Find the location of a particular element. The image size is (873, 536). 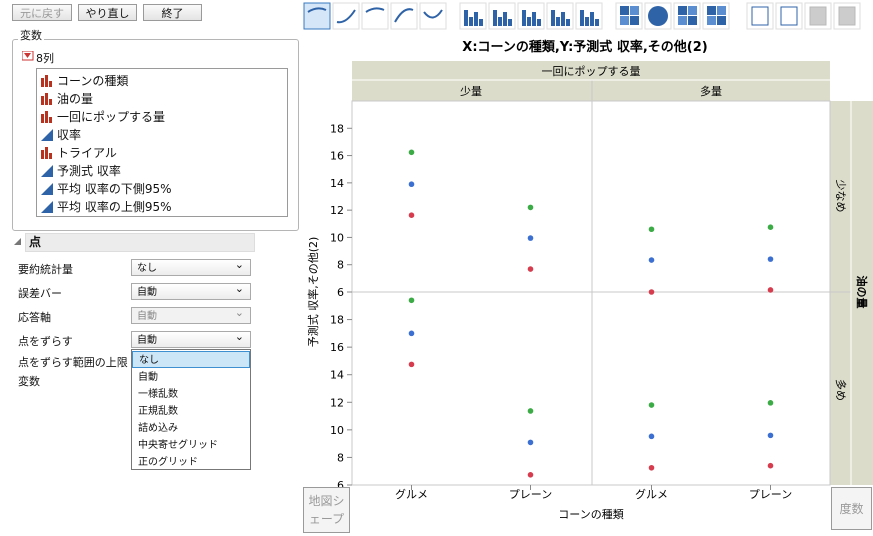

toolbar-button: 元に戻す is located at coordinates (42, 12).